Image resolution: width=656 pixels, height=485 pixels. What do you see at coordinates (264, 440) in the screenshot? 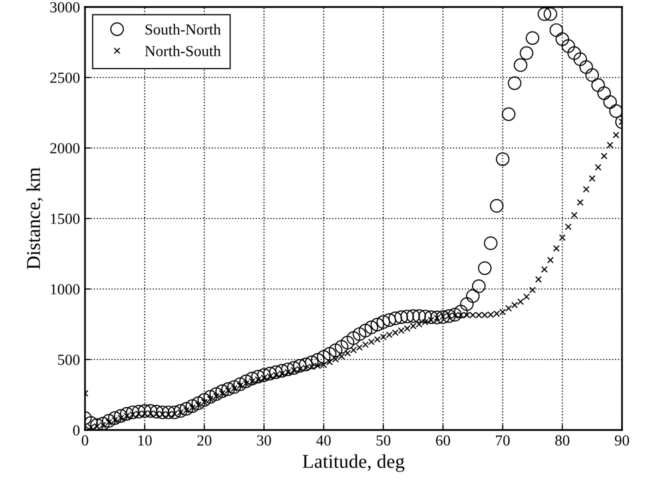
I see `x-tick-label: 30` at bounding box center [264, 440].